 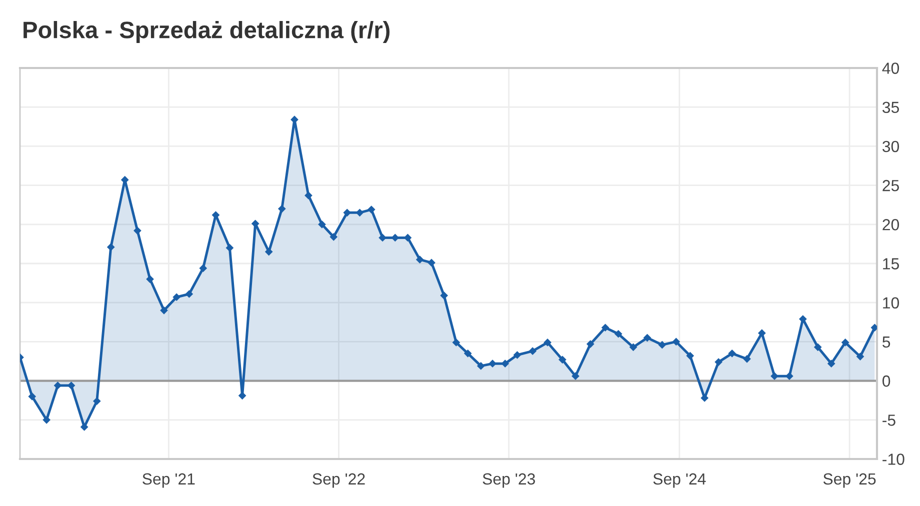 I want to click on y-tick-label: 25, so click(x=890, y=186).